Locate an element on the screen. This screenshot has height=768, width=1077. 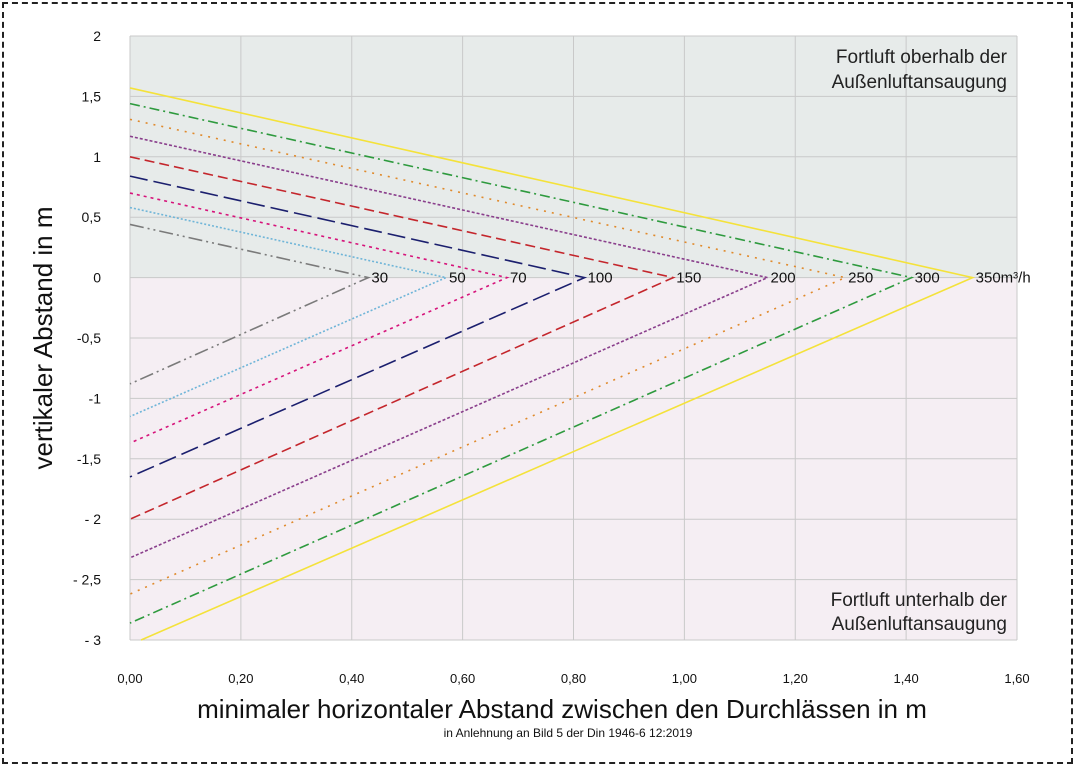
x-tick-labels: 0,00 0,20 0,40 0,60 0,80 1,00 1,20 1,40 1,60 is located at coordinates (573, 678).